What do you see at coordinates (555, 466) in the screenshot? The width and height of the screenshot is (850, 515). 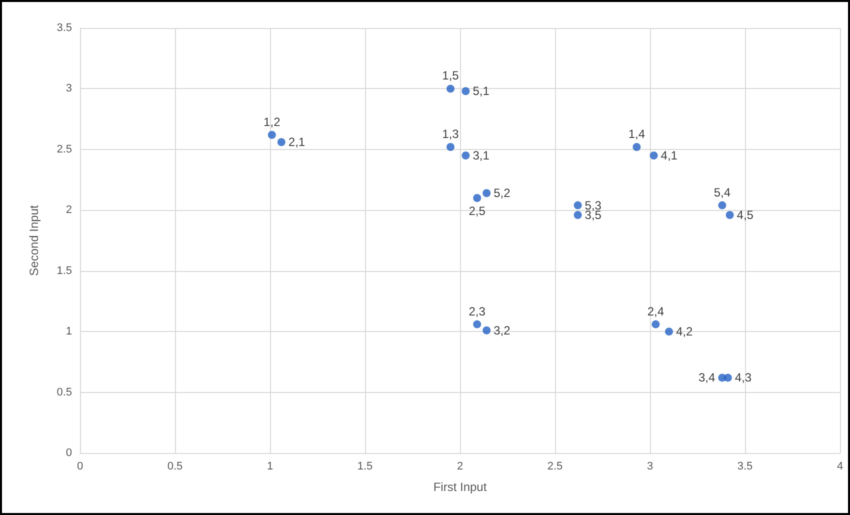 I see `x-tick-label: 2.5` at bounding box center [555, 466].